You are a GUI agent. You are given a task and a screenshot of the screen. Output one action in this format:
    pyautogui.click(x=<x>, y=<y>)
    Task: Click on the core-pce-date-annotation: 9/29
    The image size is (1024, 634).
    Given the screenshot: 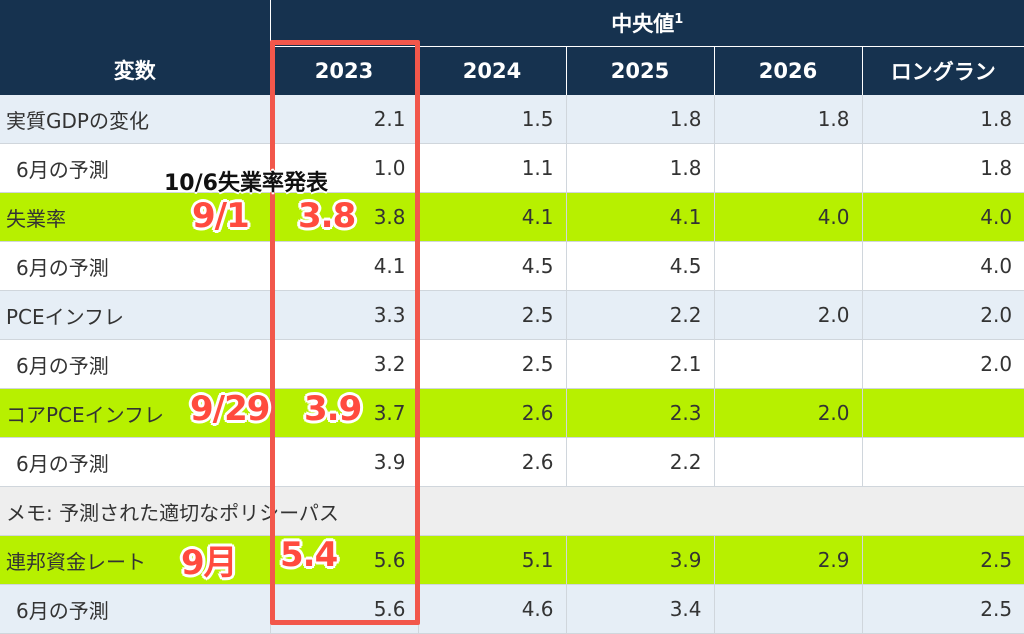 What is the action you would take?
    pyautogui.click(x=230, y=409)
    